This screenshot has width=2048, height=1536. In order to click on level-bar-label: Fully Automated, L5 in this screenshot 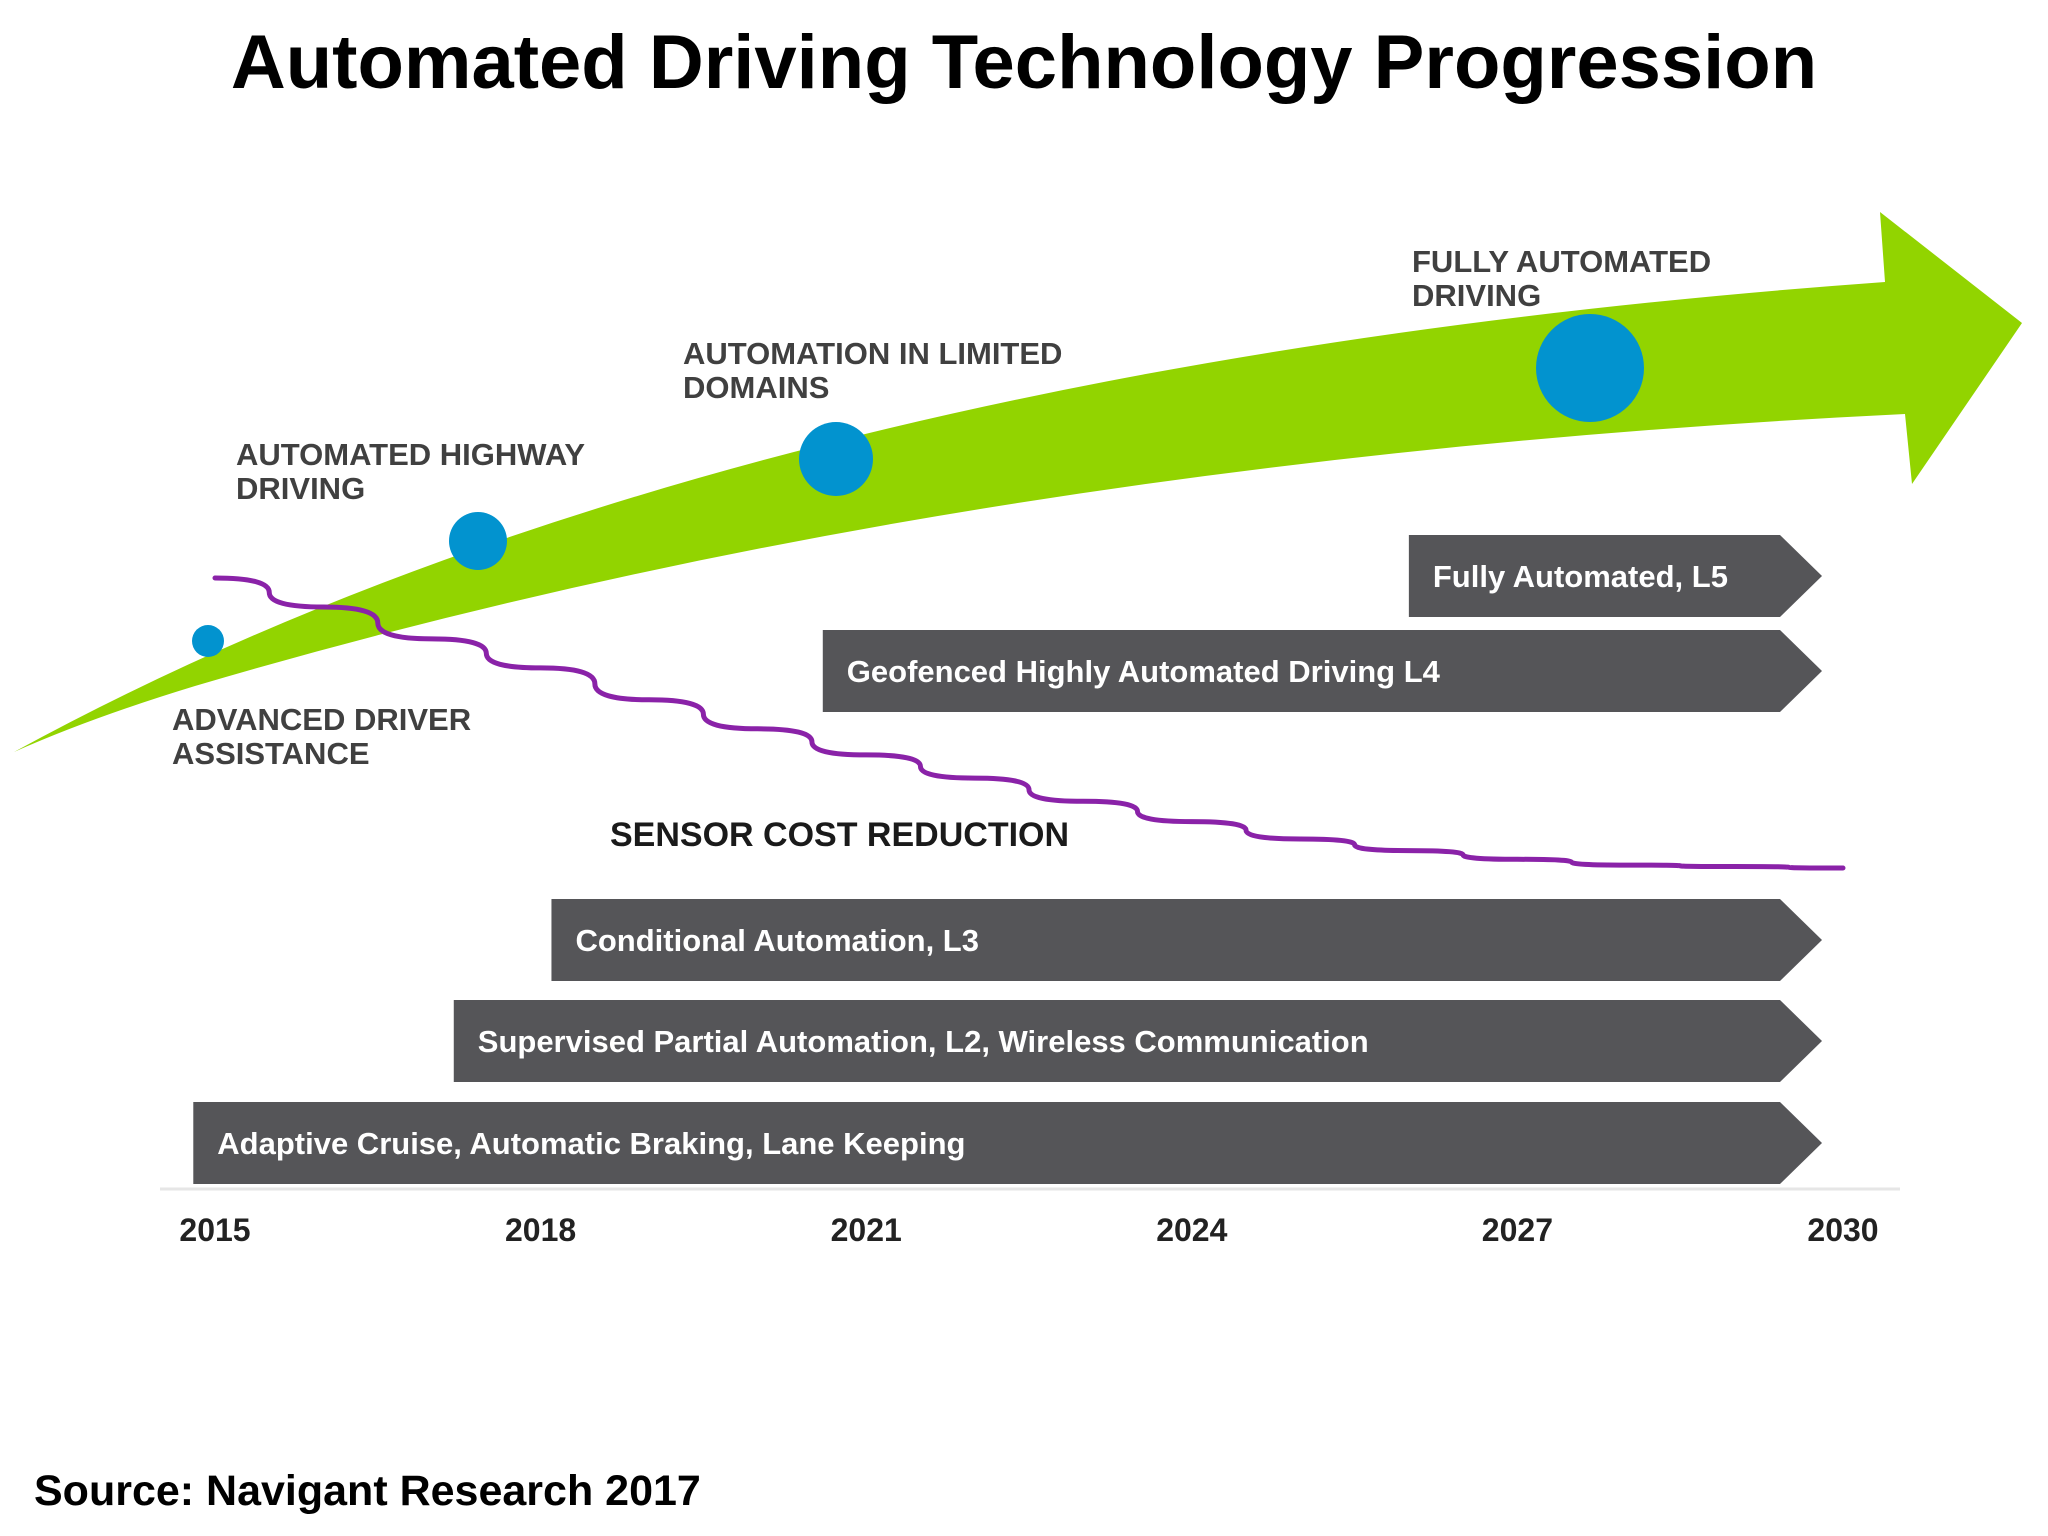, I will do `click(1580, 576)`.